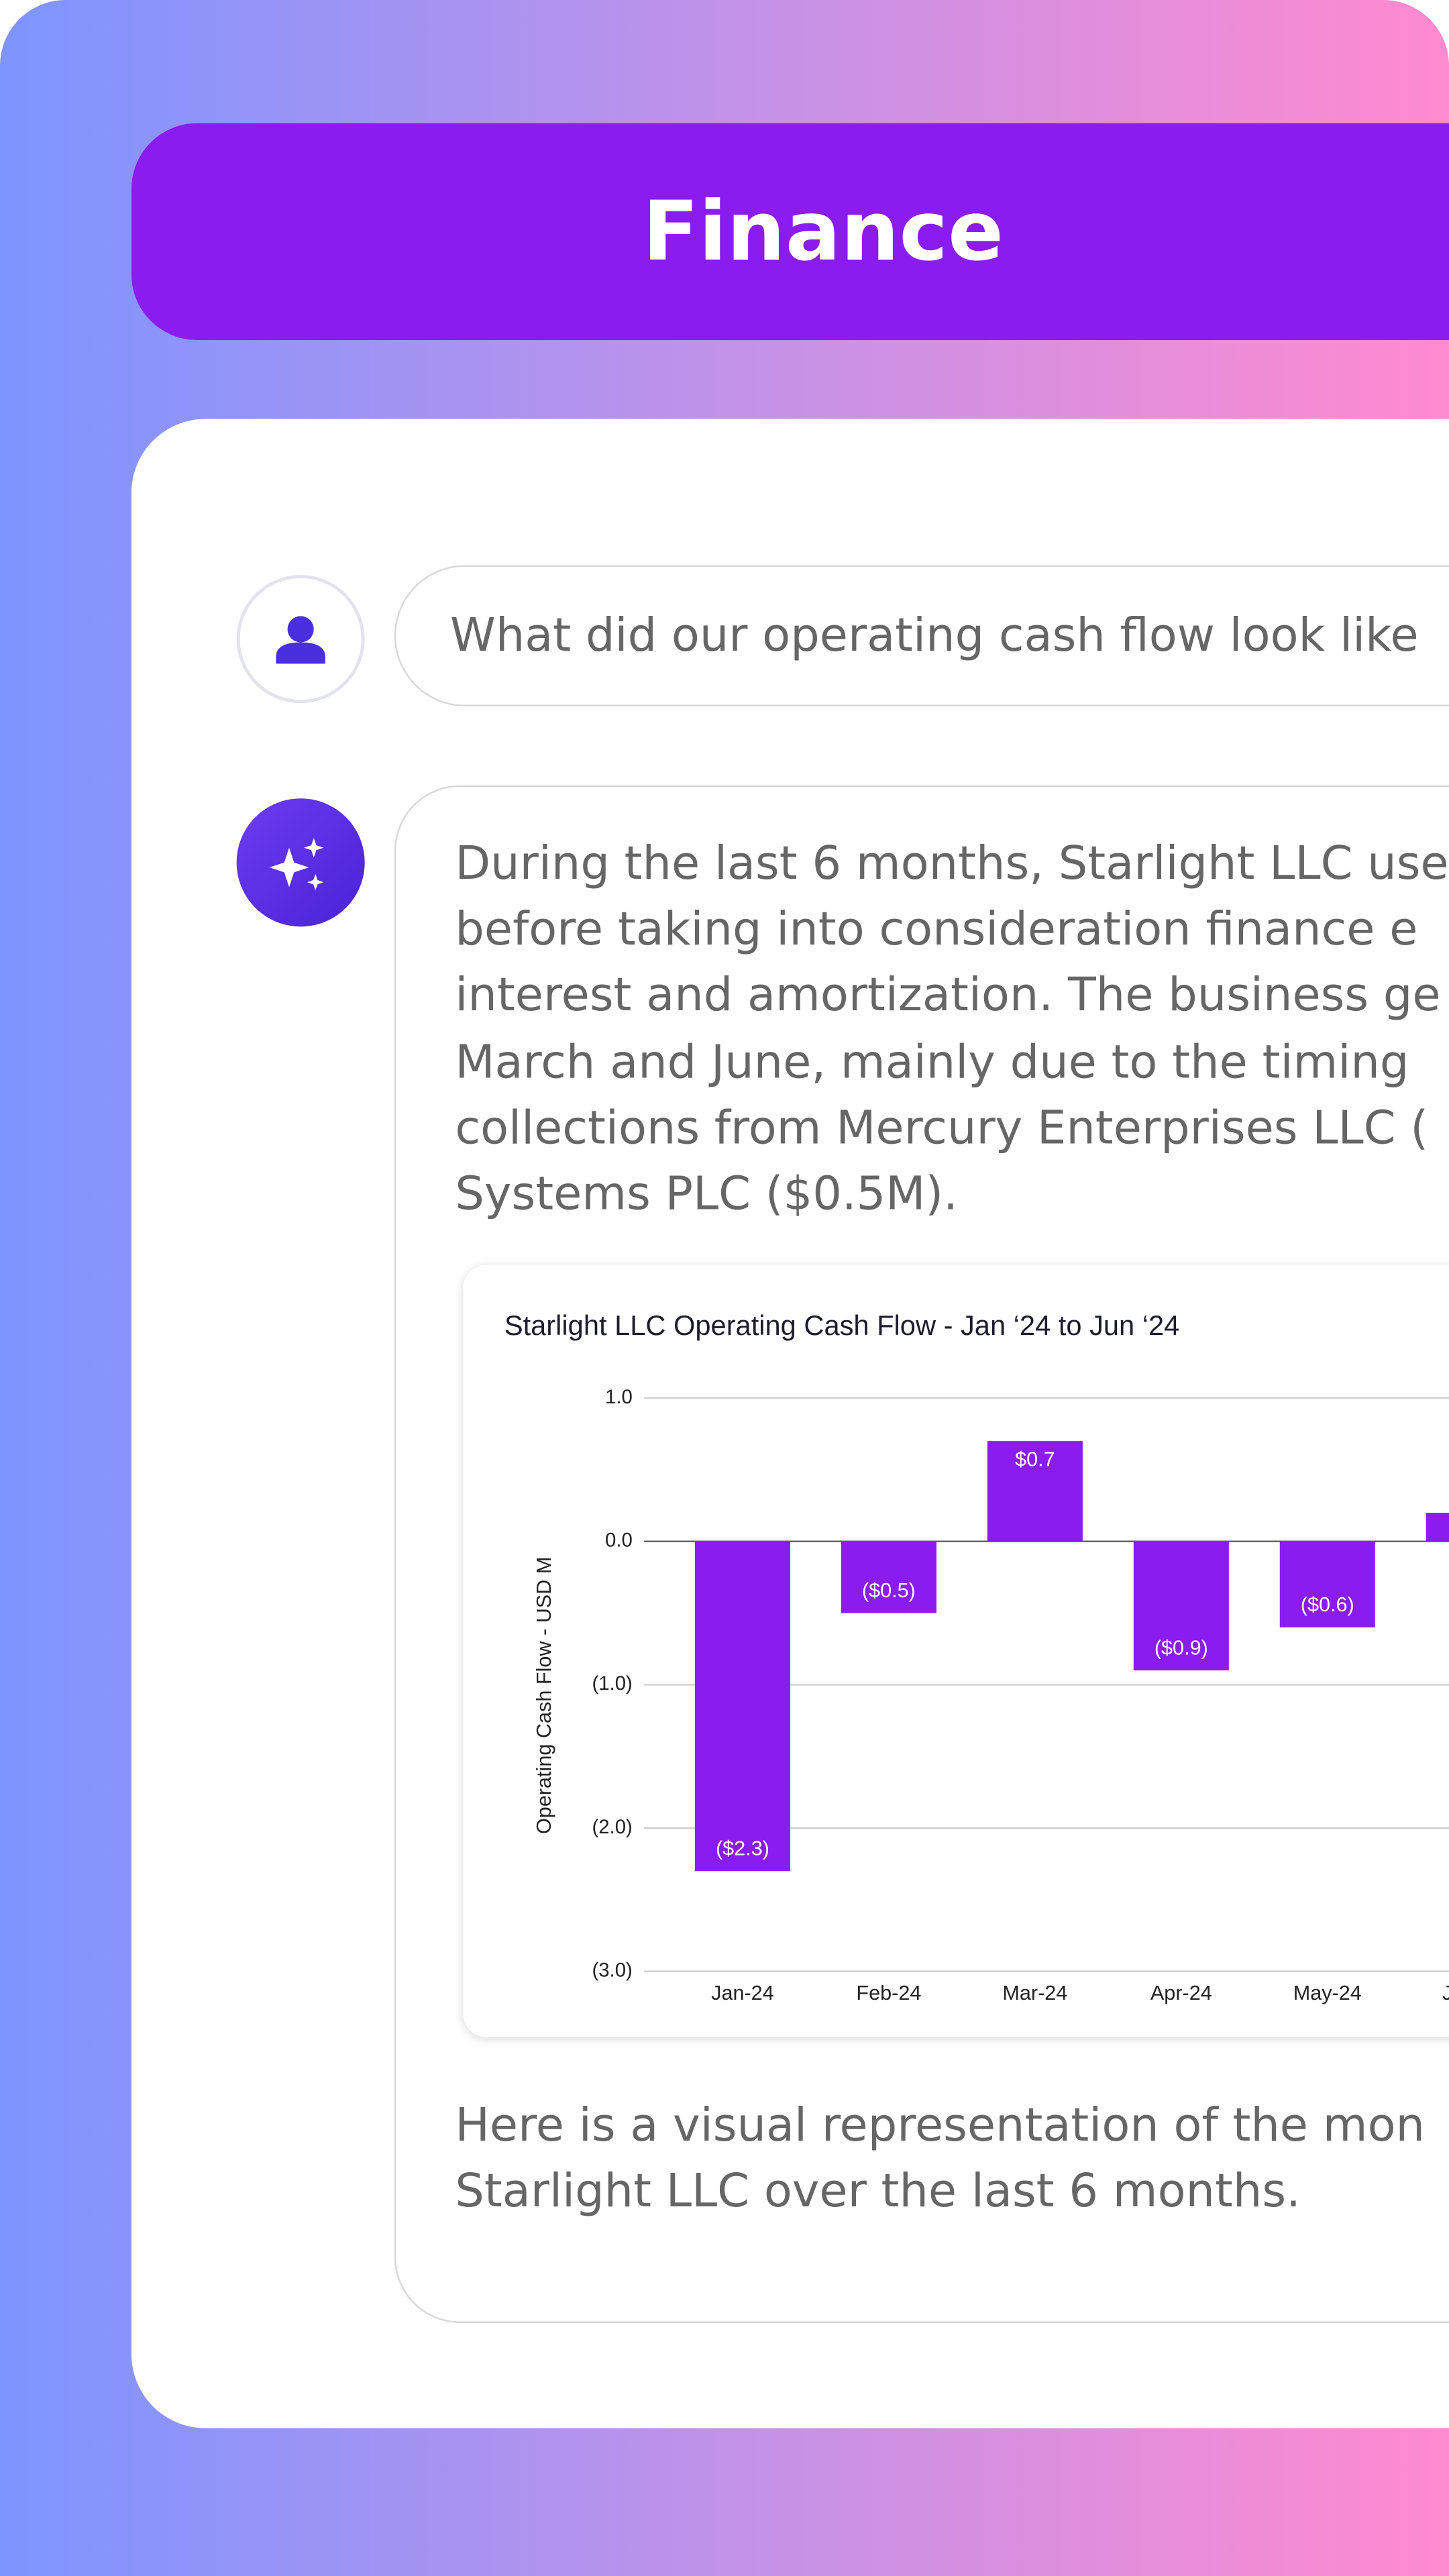 This screenshot has height=2576, width=1449. Describe the element at coordinates (932, 1061) in the screenshot. I see `text-line: March and June, mainly due to the timing` at that location.